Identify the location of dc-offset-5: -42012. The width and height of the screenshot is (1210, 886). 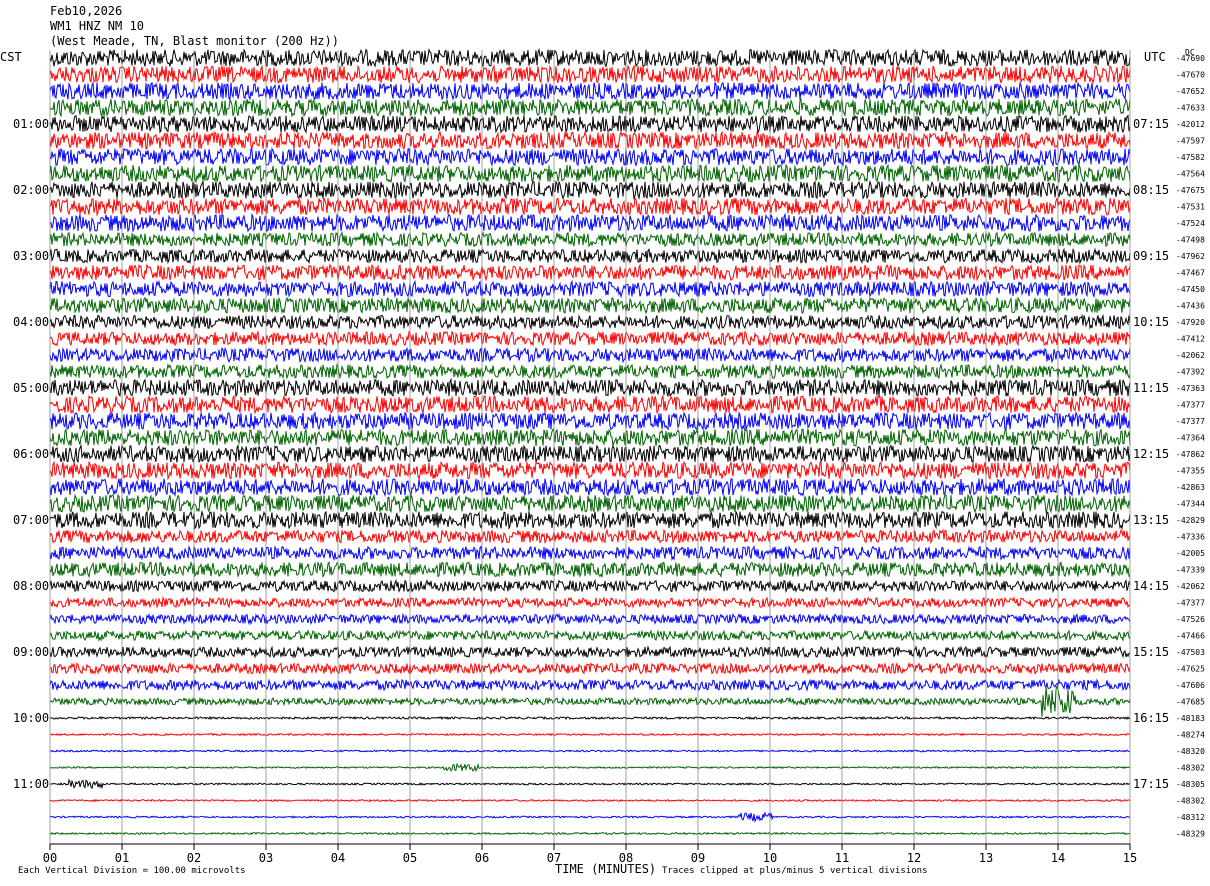
(1190, 124).